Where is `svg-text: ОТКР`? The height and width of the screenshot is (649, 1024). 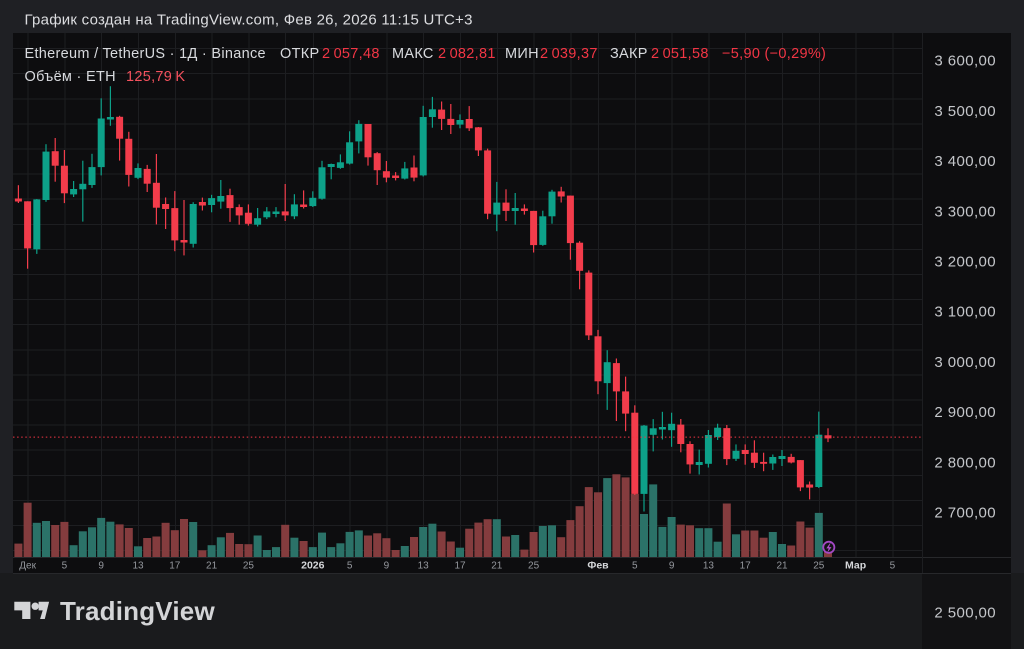 svg-text: ОТКР is located at coordinates (299, 54).